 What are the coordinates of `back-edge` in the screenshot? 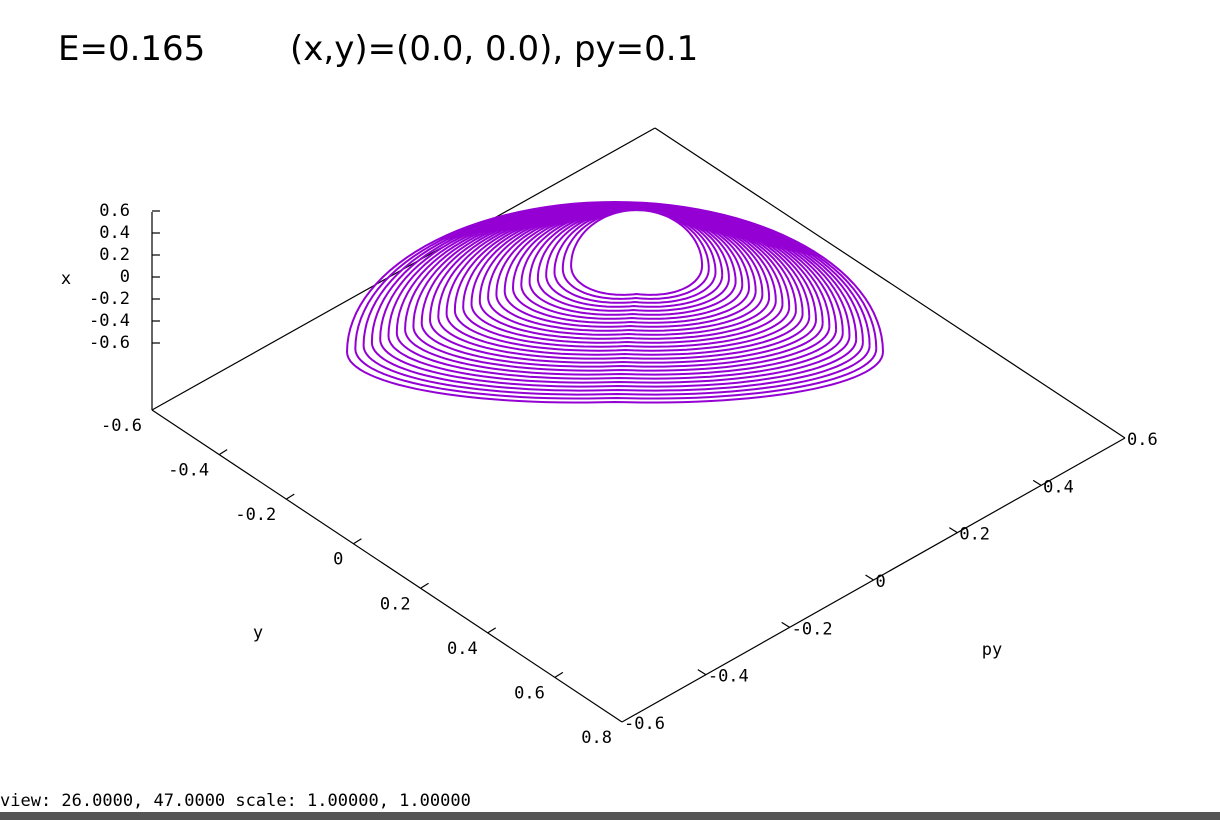 It's located at (890, 283).